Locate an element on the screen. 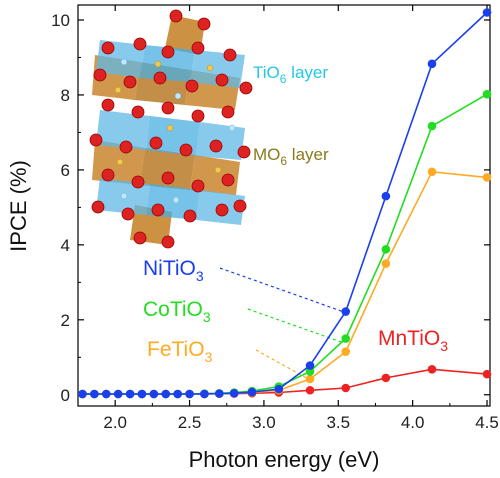  x-tick-label-2: 3.0 is located at coordinates (264, 422).